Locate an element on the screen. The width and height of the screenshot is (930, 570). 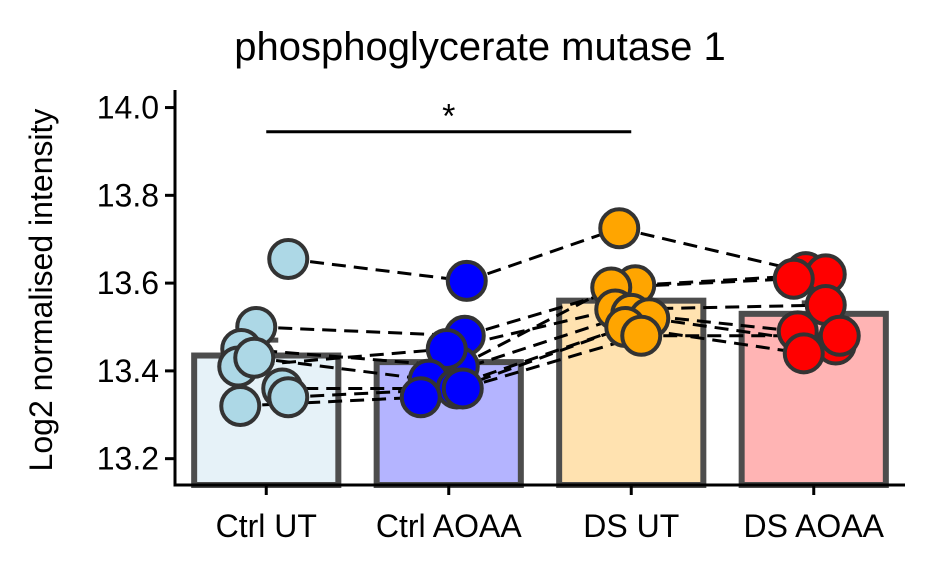
y-tick-label-0: 13.2 is located at coordinates (128, 459).